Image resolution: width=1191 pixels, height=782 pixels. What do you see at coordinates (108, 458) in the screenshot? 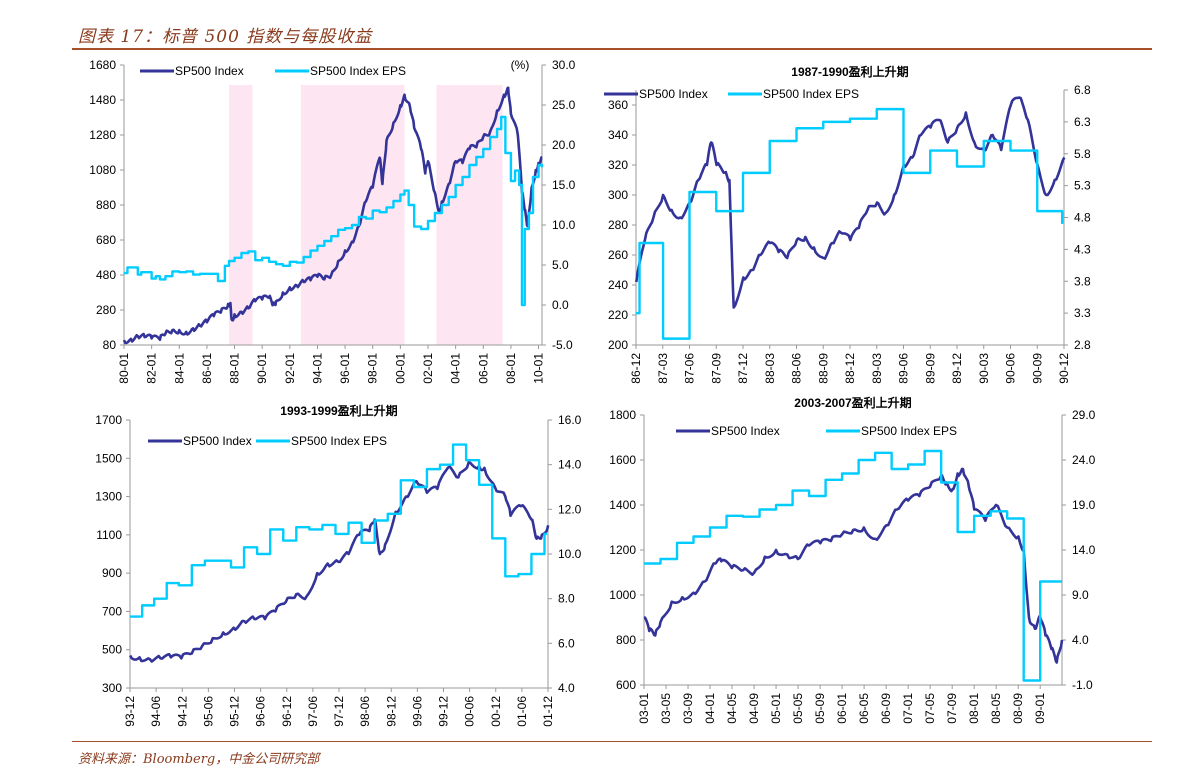
I see `left-tick-label: 1500` at bounding box center [108, 458].